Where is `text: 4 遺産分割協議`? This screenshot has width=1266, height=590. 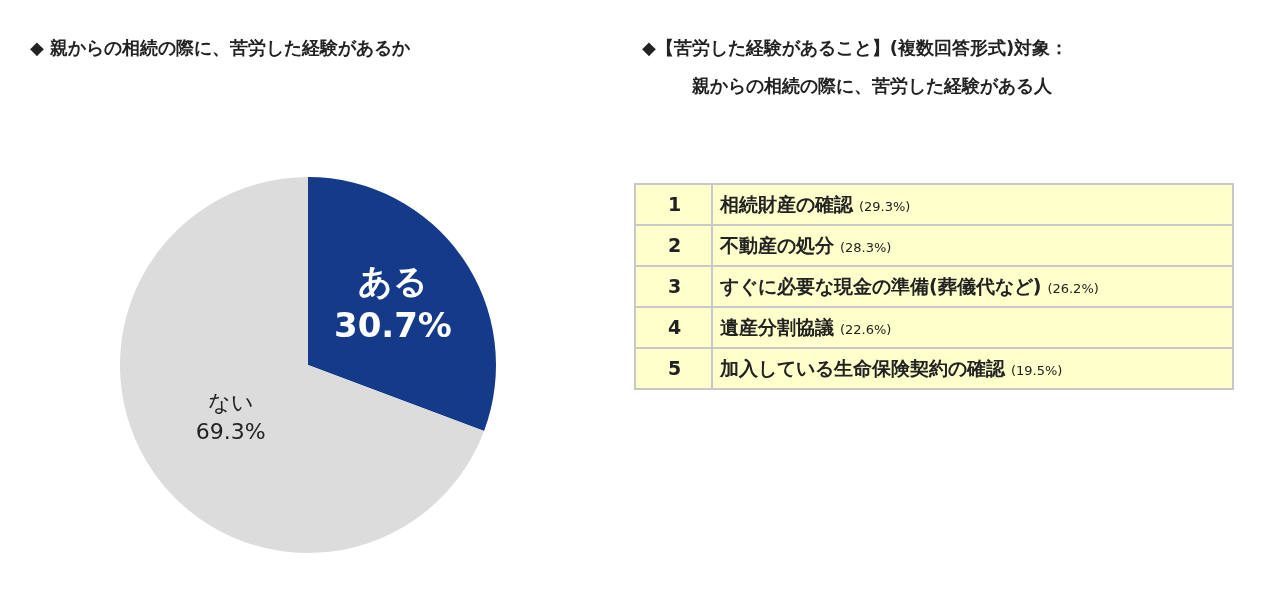
text: 4 遺産分割協議 is located at coordinates (751, 326).